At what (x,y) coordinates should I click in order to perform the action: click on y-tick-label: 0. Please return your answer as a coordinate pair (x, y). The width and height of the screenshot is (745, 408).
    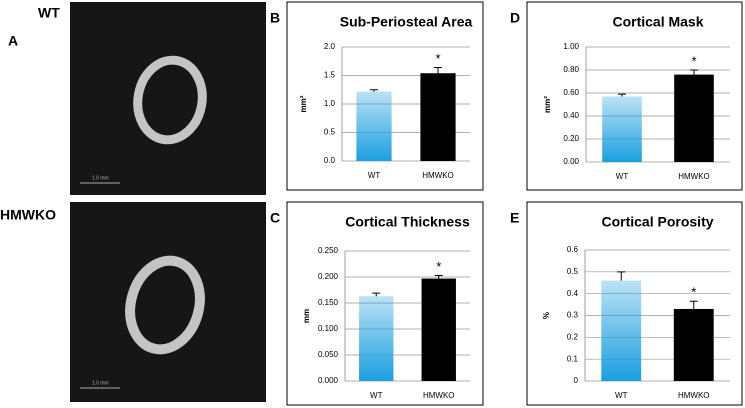
    Looking at the image, I should click on (576, 380).